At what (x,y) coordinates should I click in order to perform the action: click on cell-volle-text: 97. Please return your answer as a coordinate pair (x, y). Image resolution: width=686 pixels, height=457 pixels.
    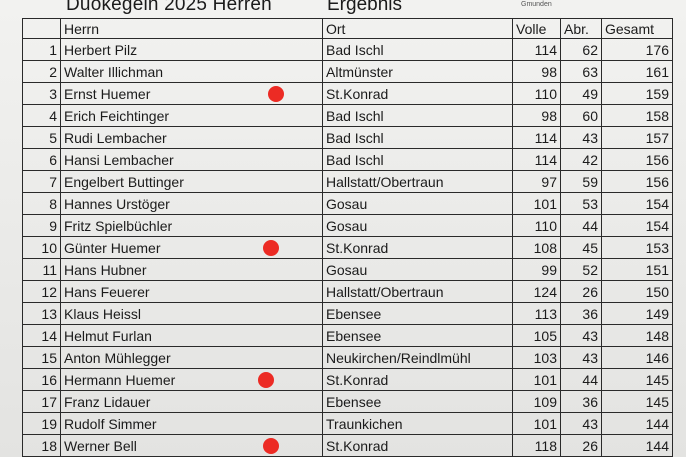
    Looking at the image, I should click on (549, 181).